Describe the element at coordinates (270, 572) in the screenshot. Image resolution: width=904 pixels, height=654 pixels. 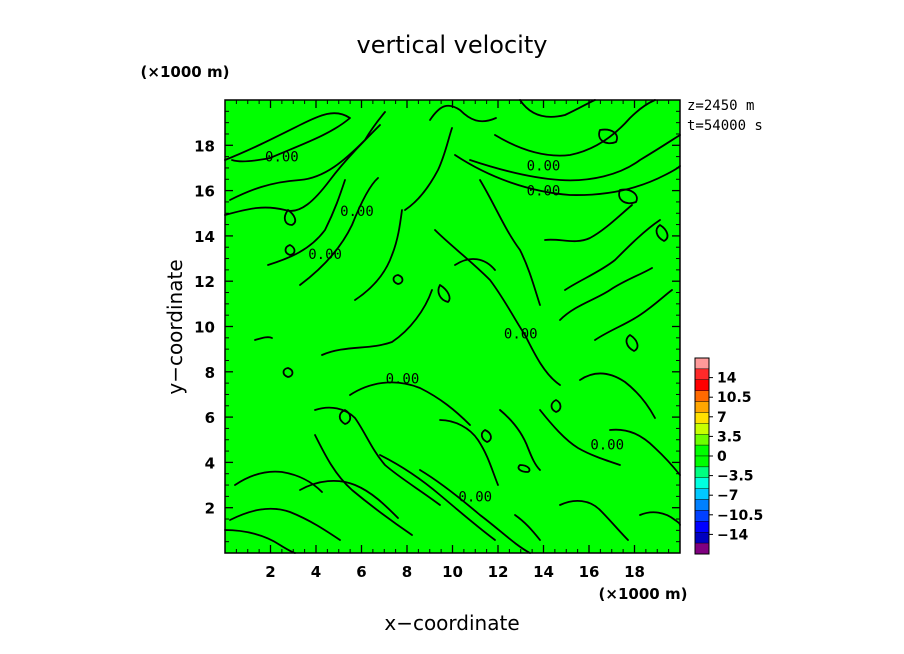
I see `x-tick-label: 2` at that location.